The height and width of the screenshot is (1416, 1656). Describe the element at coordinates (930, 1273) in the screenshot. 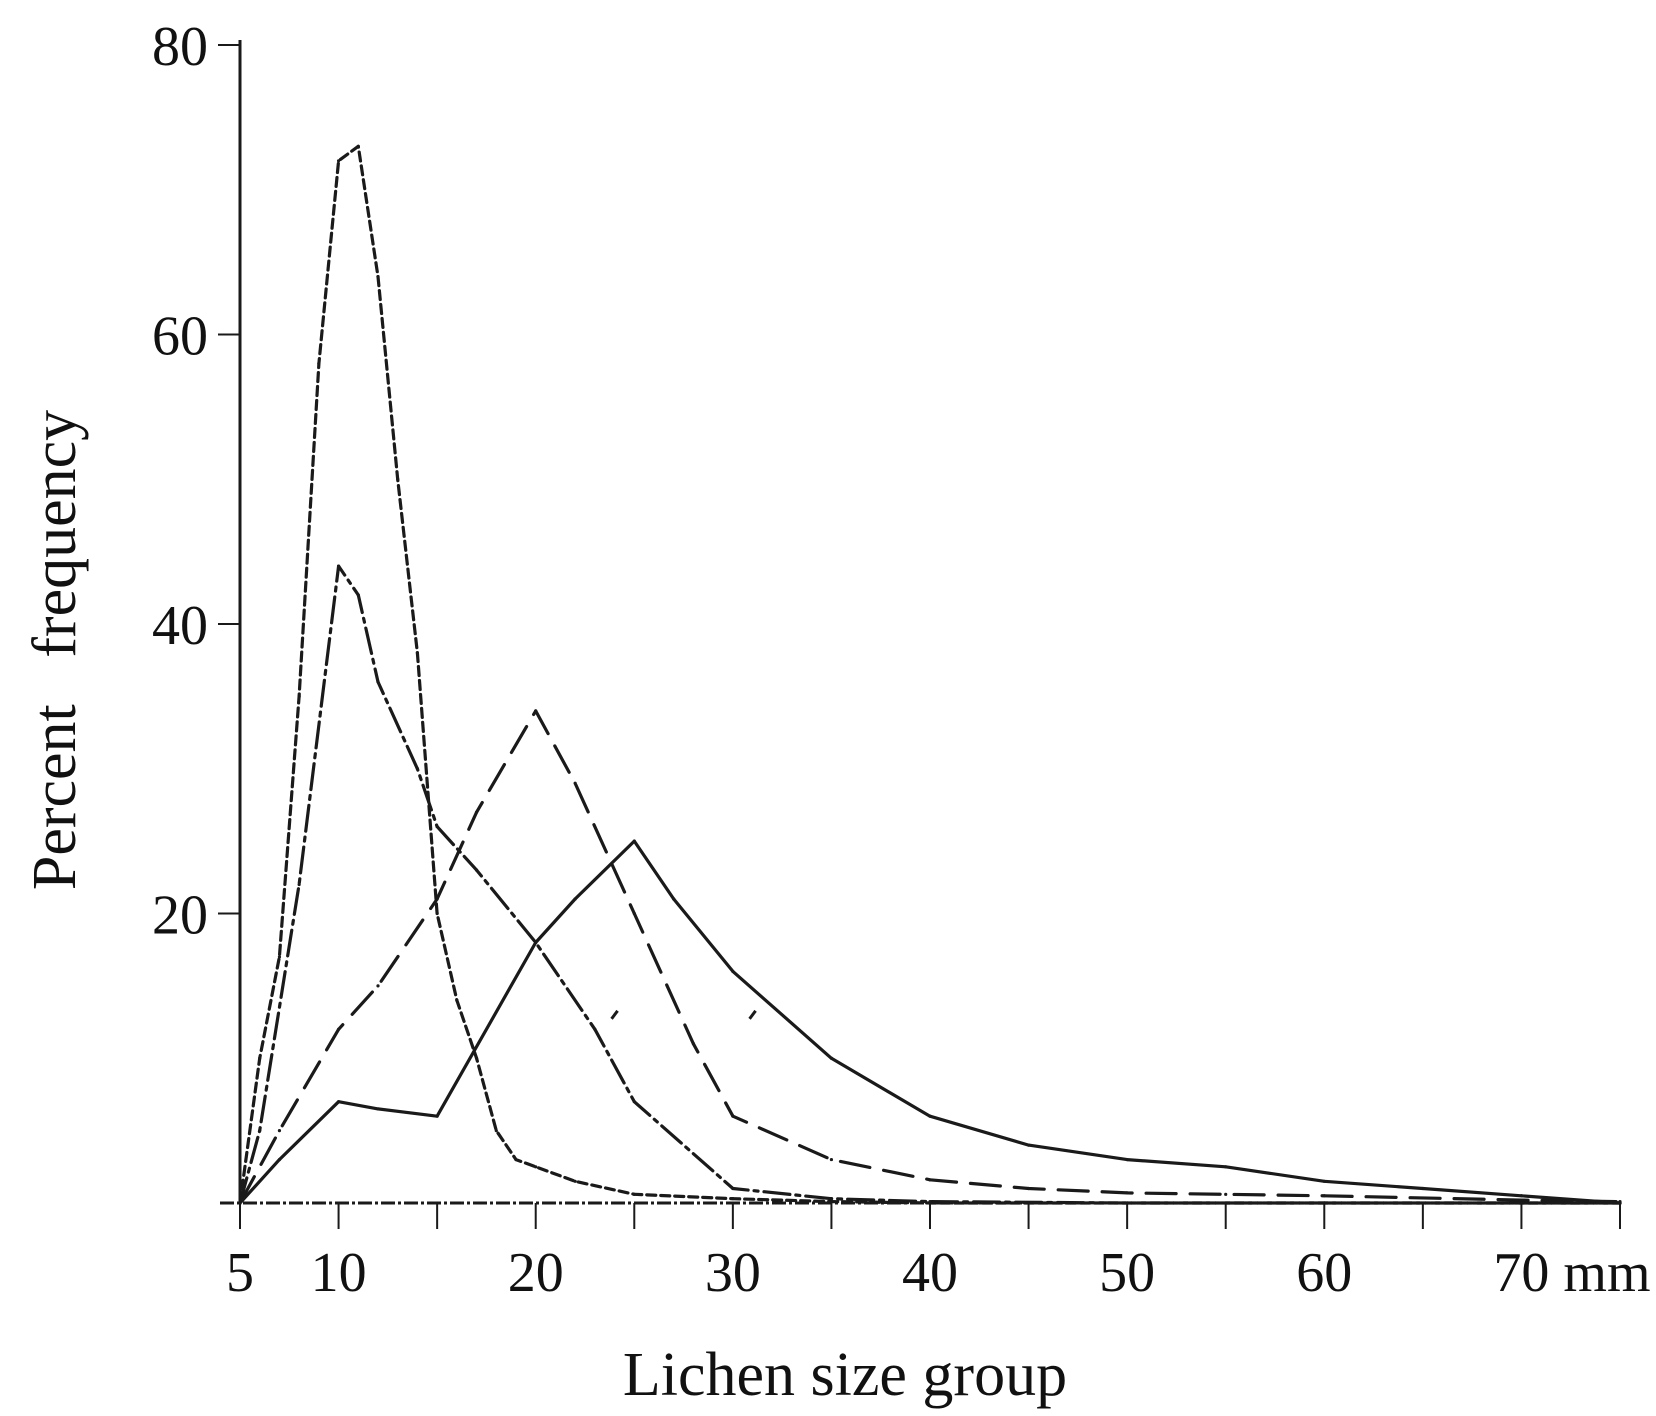

I see `x-tick-label: 40` at that location.